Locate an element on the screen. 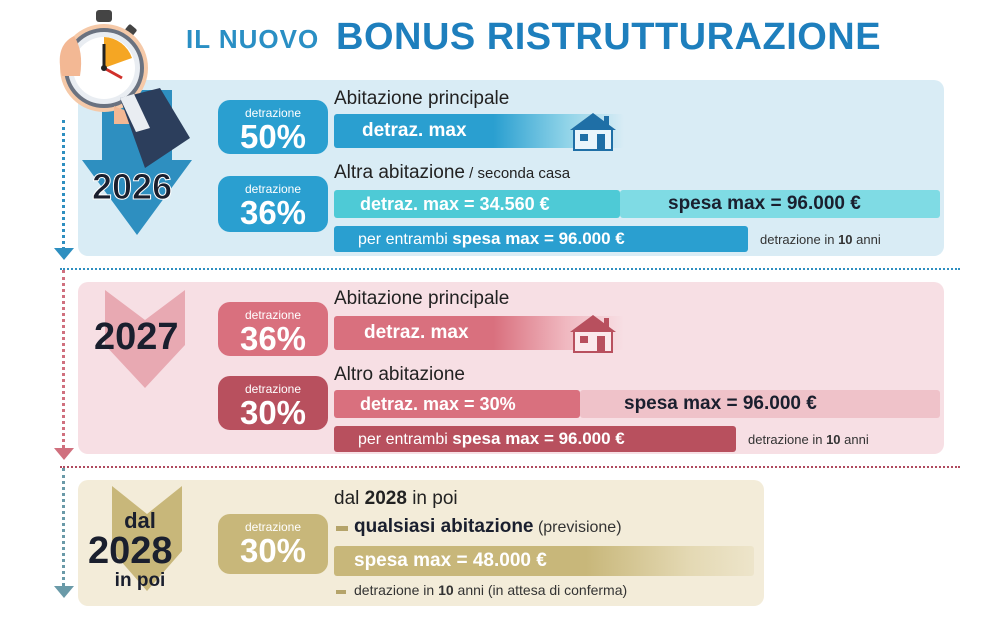 This screenshot has width=1000, height=622. bar-2026-second: detraz. max = 34.560 € is located at coordinates (477, 204).